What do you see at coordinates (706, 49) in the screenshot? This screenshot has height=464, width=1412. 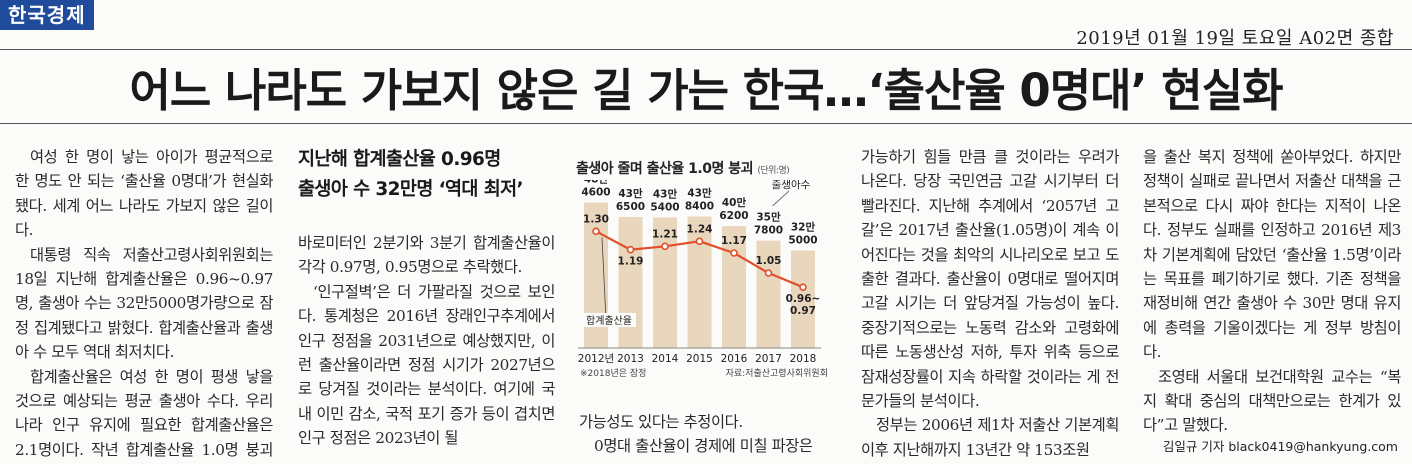 I see `top-rule` at bounding box center [706, 49].